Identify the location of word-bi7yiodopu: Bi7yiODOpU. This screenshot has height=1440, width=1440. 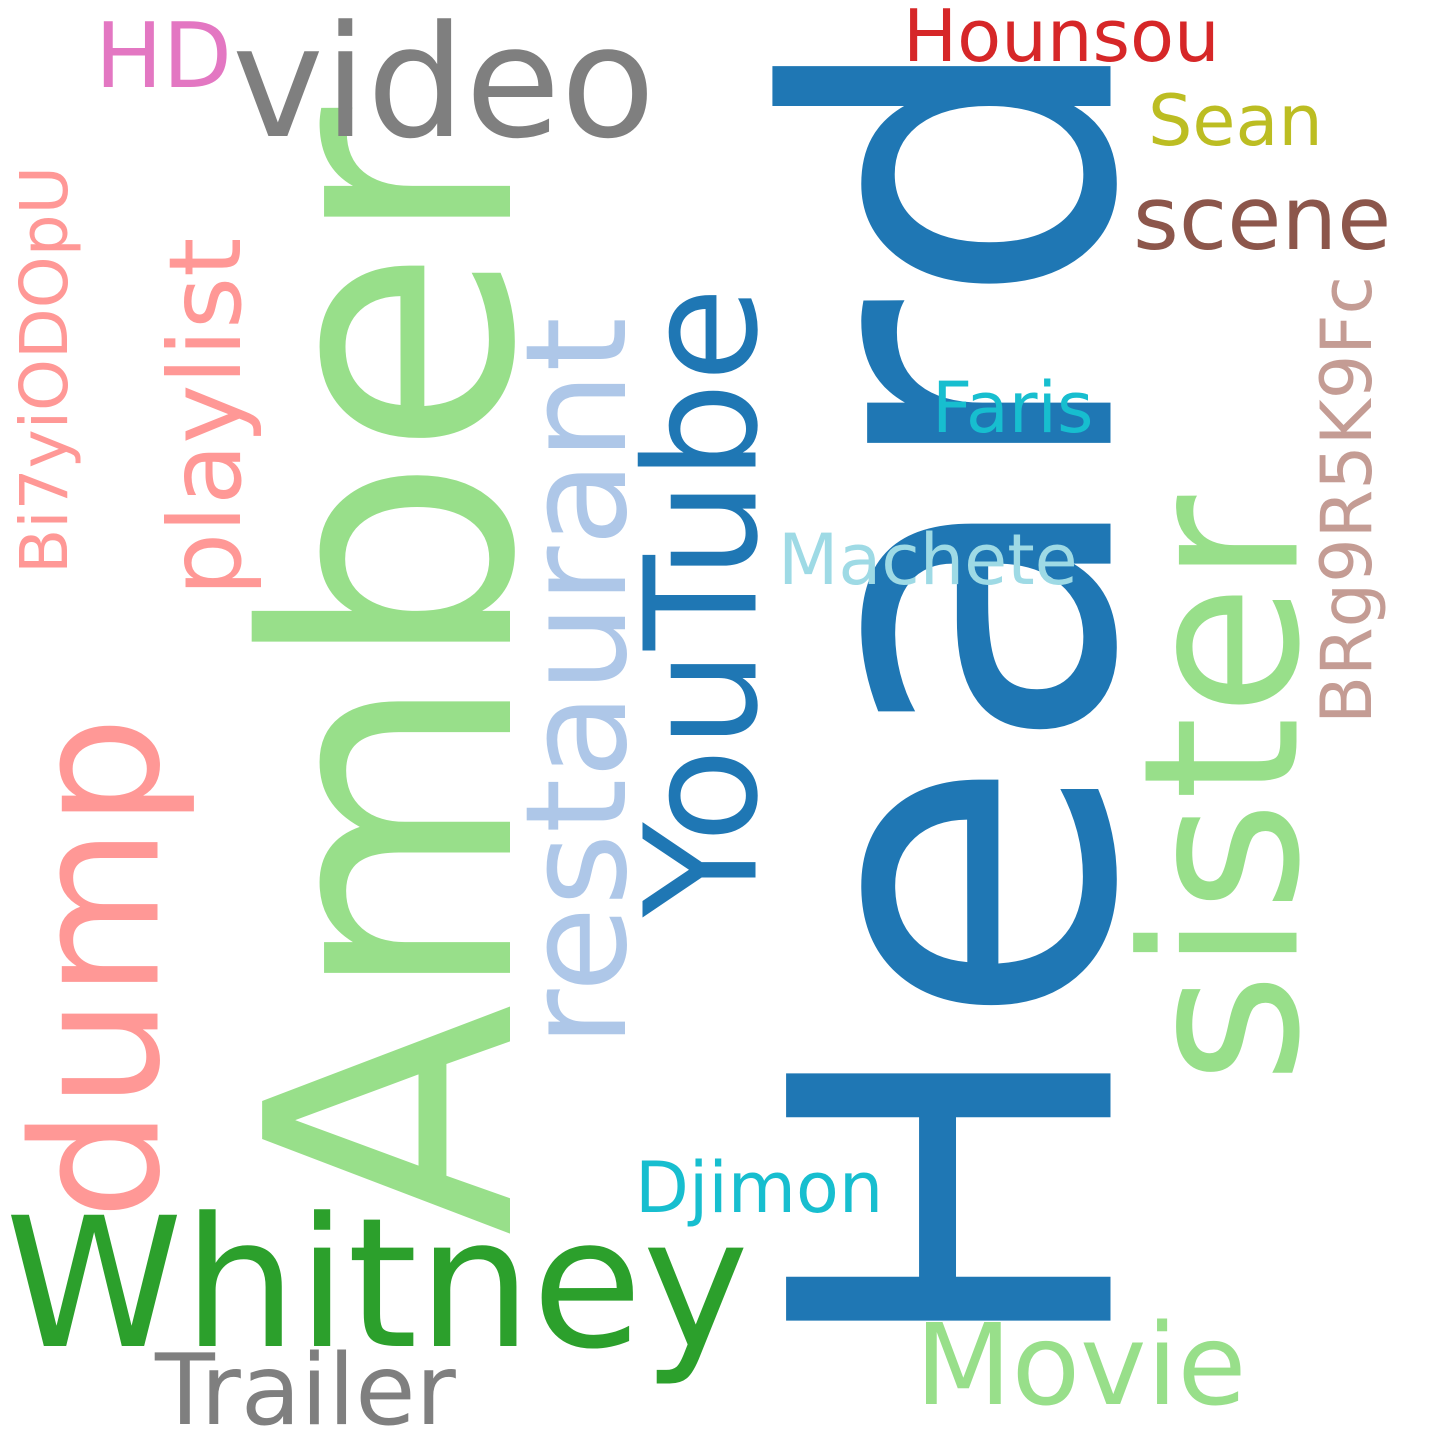
(44, 370).